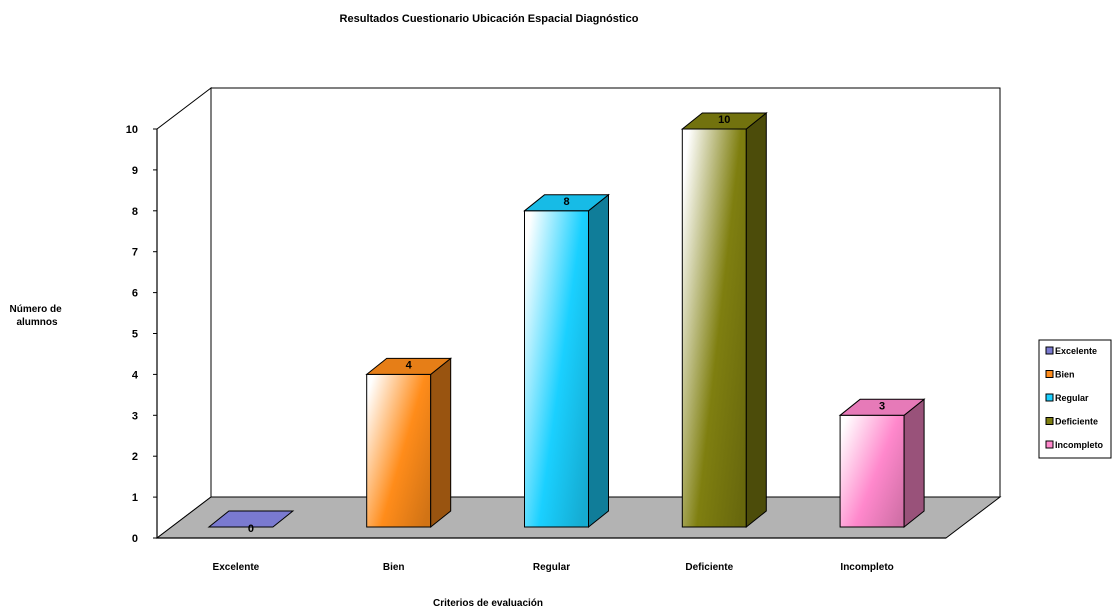  I want to click on legend-label: Incompleto, so click(1079, 445).